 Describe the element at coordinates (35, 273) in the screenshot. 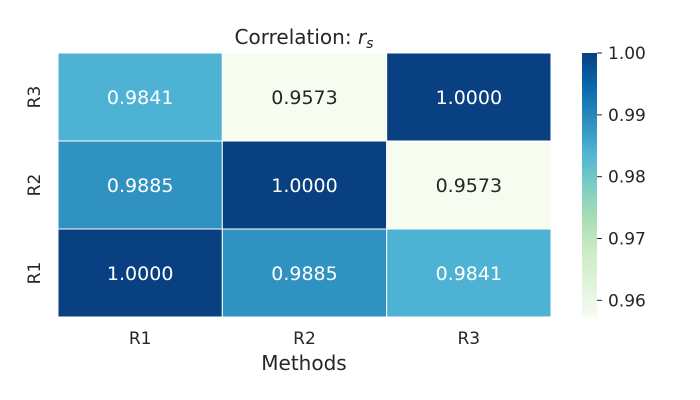

I see `y-tick-label: R1` at that location.